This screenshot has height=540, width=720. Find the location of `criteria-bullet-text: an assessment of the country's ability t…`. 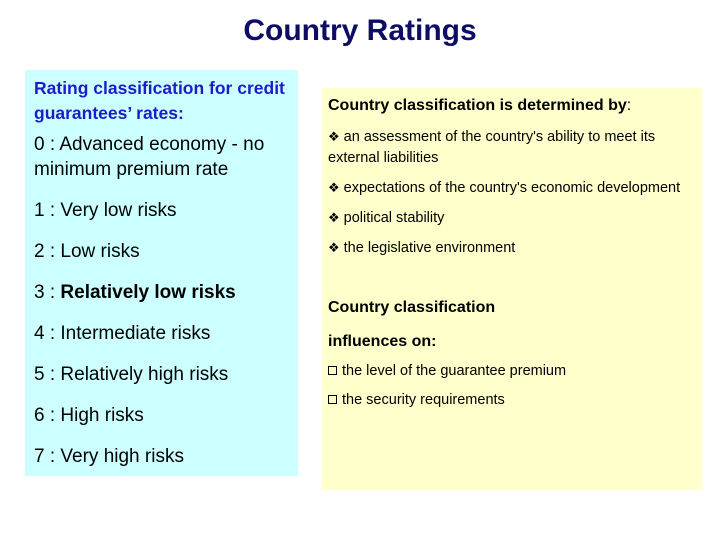

criteria-bullet-text: an assessment of the country's ability t… is located at coordinates (492, 147).